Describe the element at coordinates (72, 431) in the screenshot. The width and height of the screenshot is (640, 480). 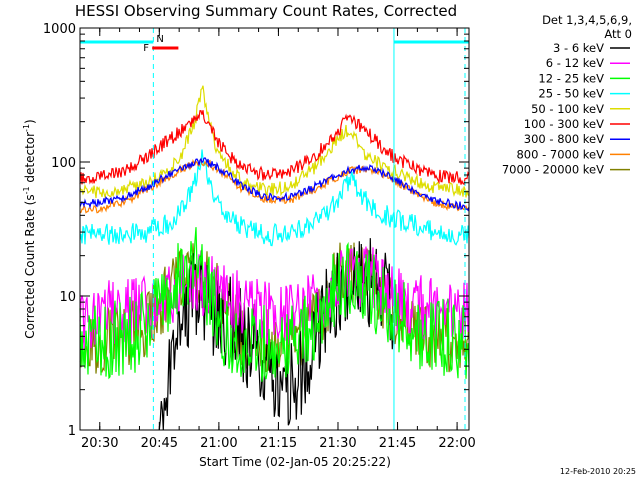
I see `y-tick-label: 1` at that location.